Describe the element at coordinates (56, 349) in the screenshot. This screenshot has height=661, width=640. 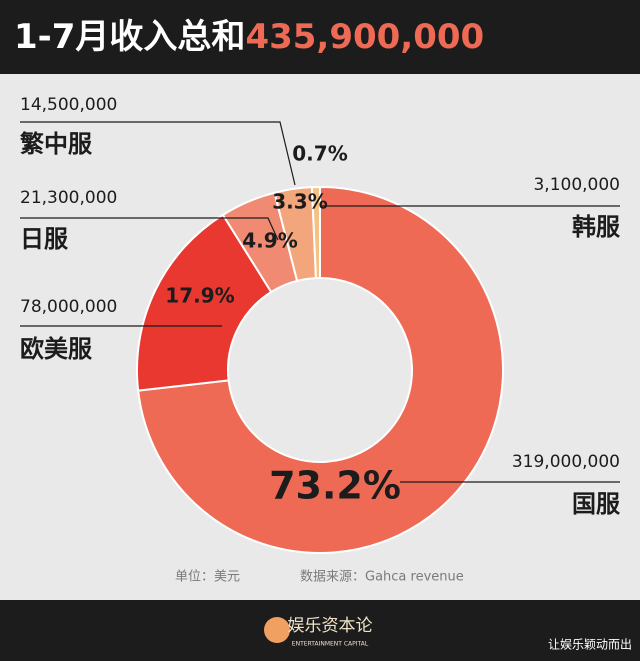
I see `category-label: 欧美服` at that location.